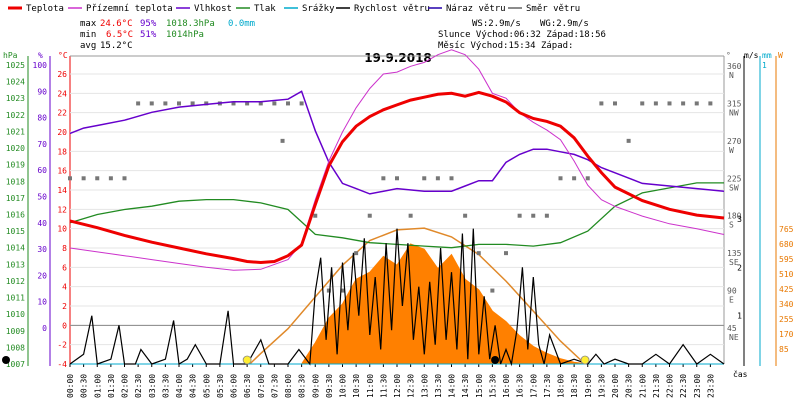 This screenshot has width=800, height=400. What do you see at coordinates (185, 35) in the screenshot?
I see `stat-min-press: 1014hPa` at bounding box center [185, 35].